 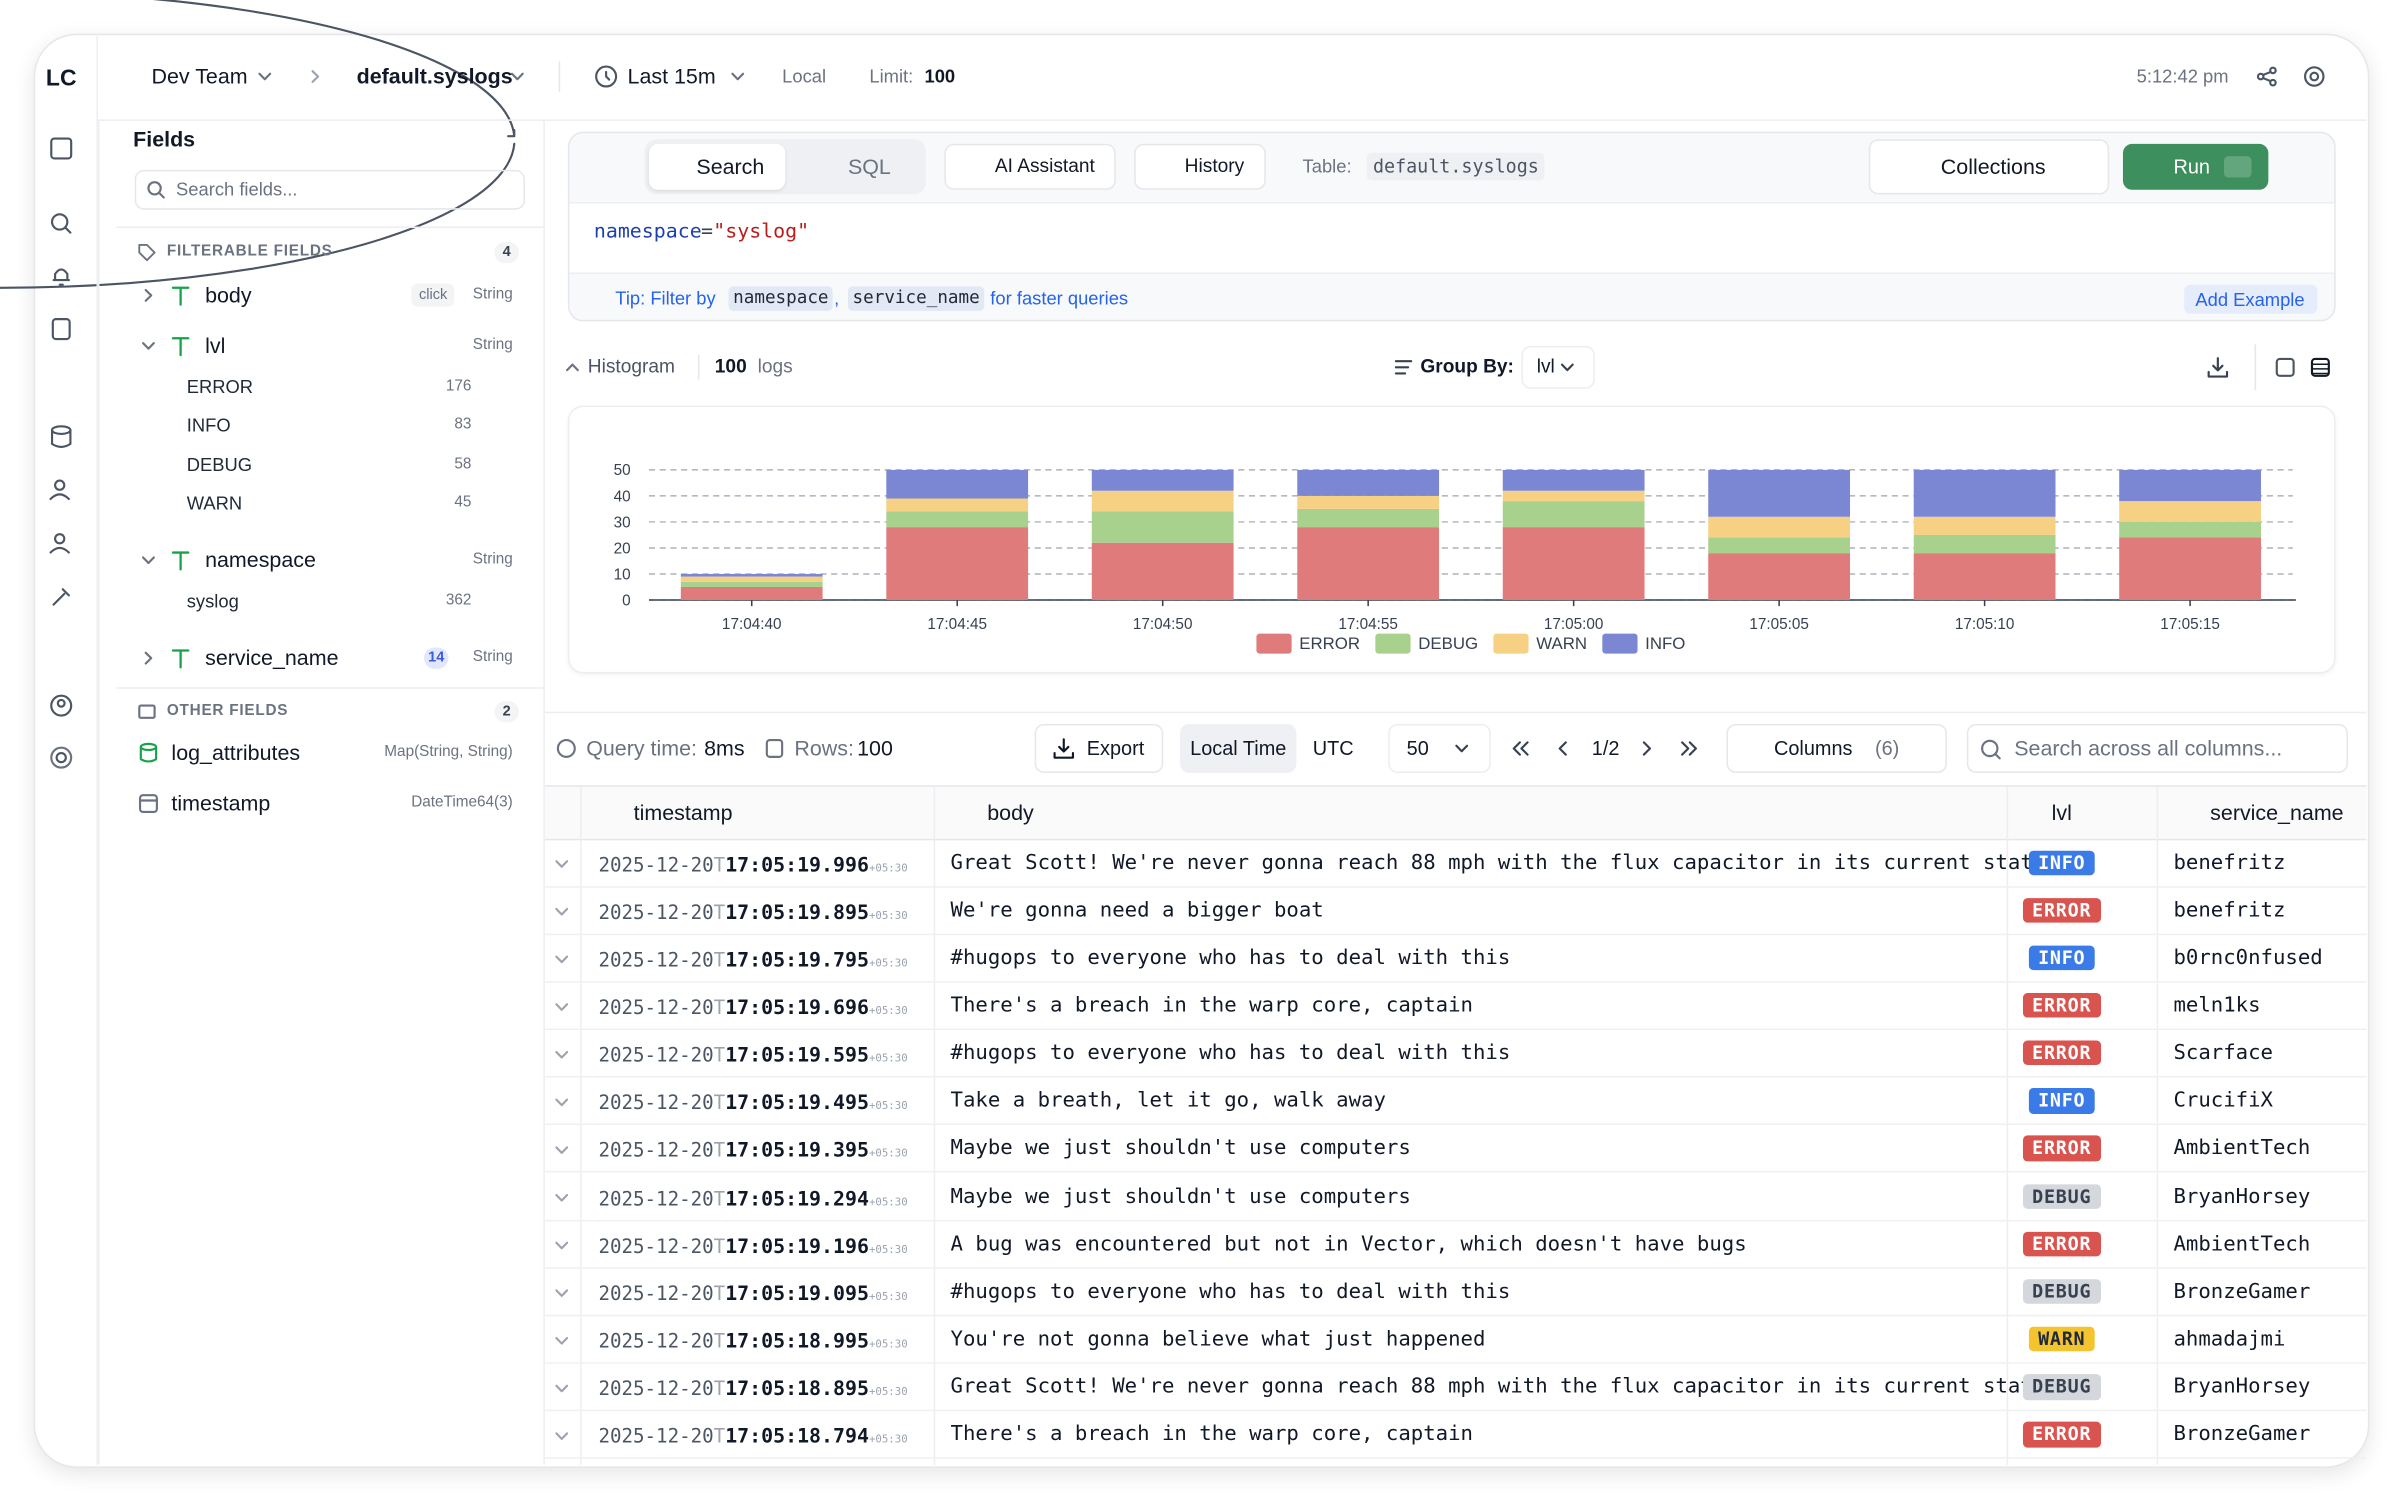 I want to click on ai-button, so click(x=1030, y=166).